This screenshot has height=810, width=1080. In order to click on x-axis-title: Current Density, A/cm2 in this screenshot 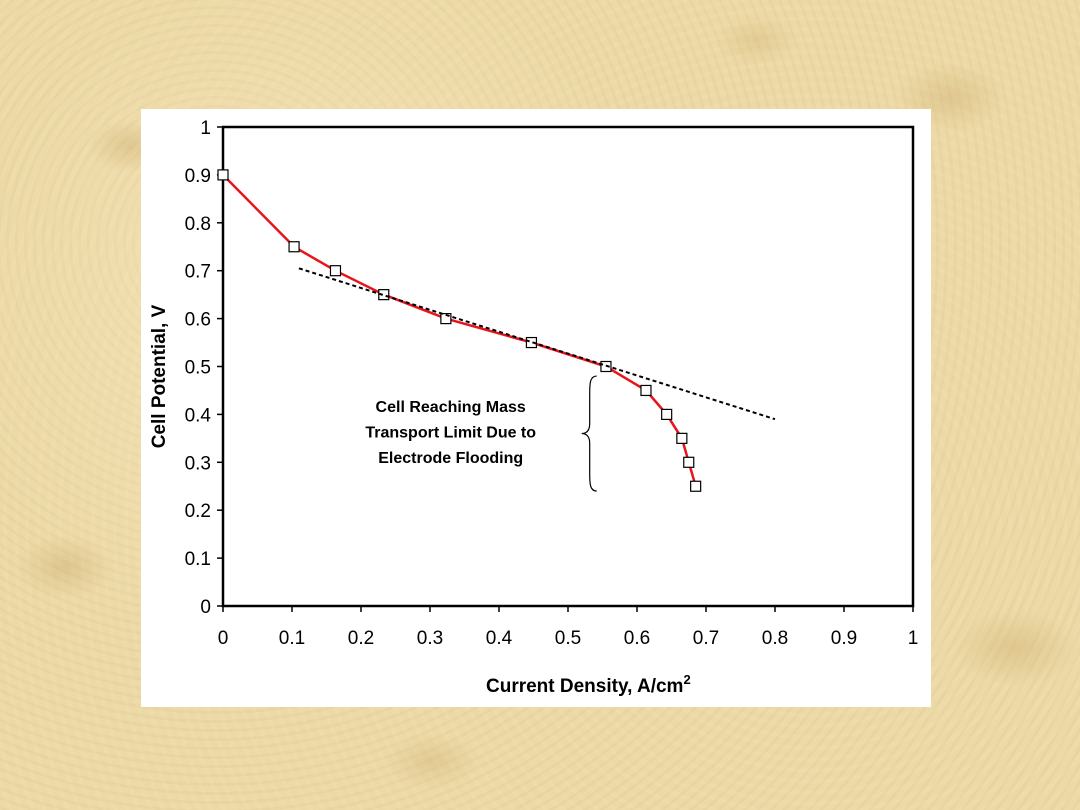, I will do `click(588, 684)`.